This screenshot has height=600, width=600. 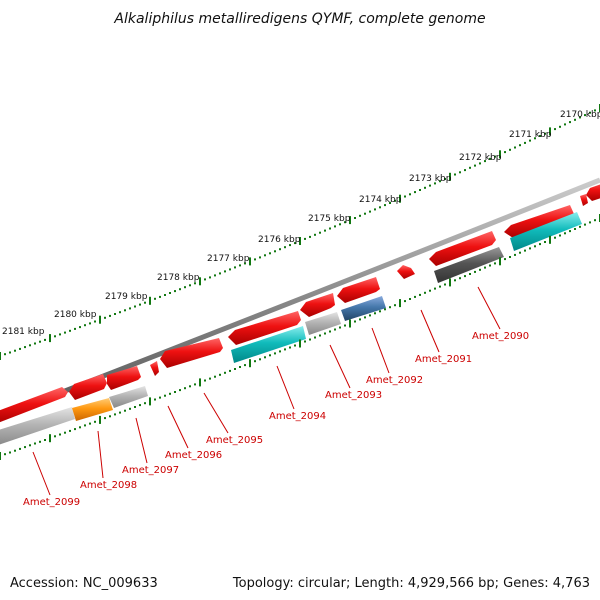 What do you see at coordinates (443, 359) in the screenshot?
I see `gene-label: Amet_2091` at bounding box center [443, 359].